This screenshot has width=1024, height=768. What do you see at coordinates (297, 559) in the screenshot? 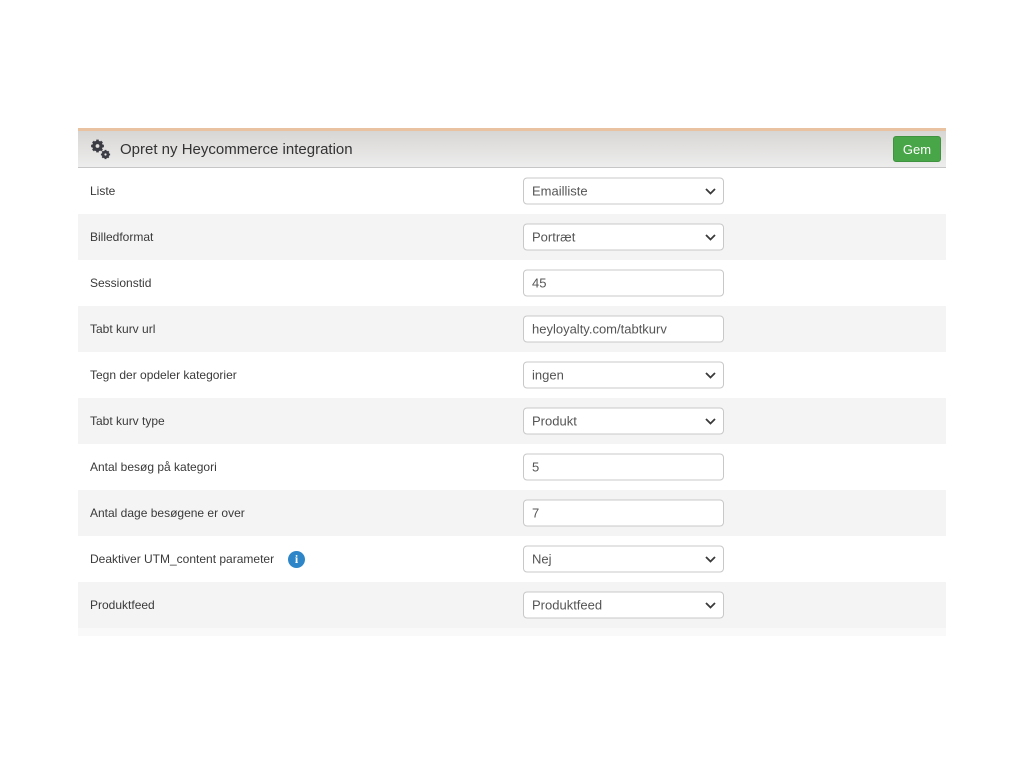
I see `info-icon: i` at bounding box center [297, 559].